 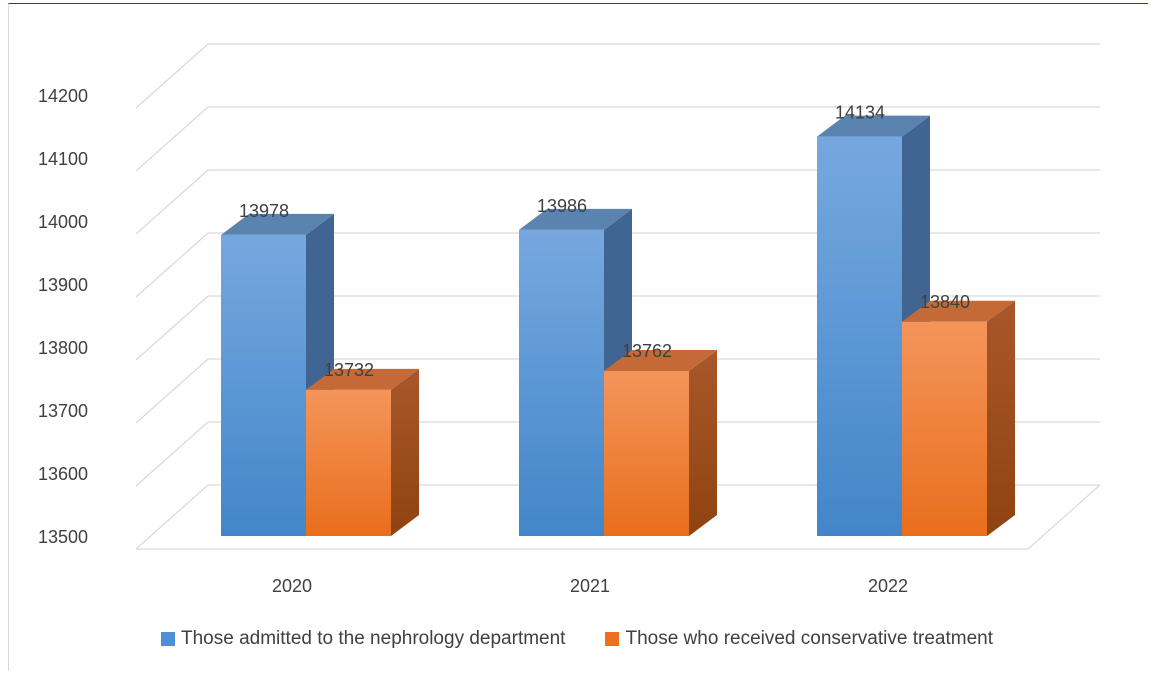 What do you see at coordinates (888, 586) in the screenshot?
I see `x-category-label: 2022` at bounding box center [888, 586].